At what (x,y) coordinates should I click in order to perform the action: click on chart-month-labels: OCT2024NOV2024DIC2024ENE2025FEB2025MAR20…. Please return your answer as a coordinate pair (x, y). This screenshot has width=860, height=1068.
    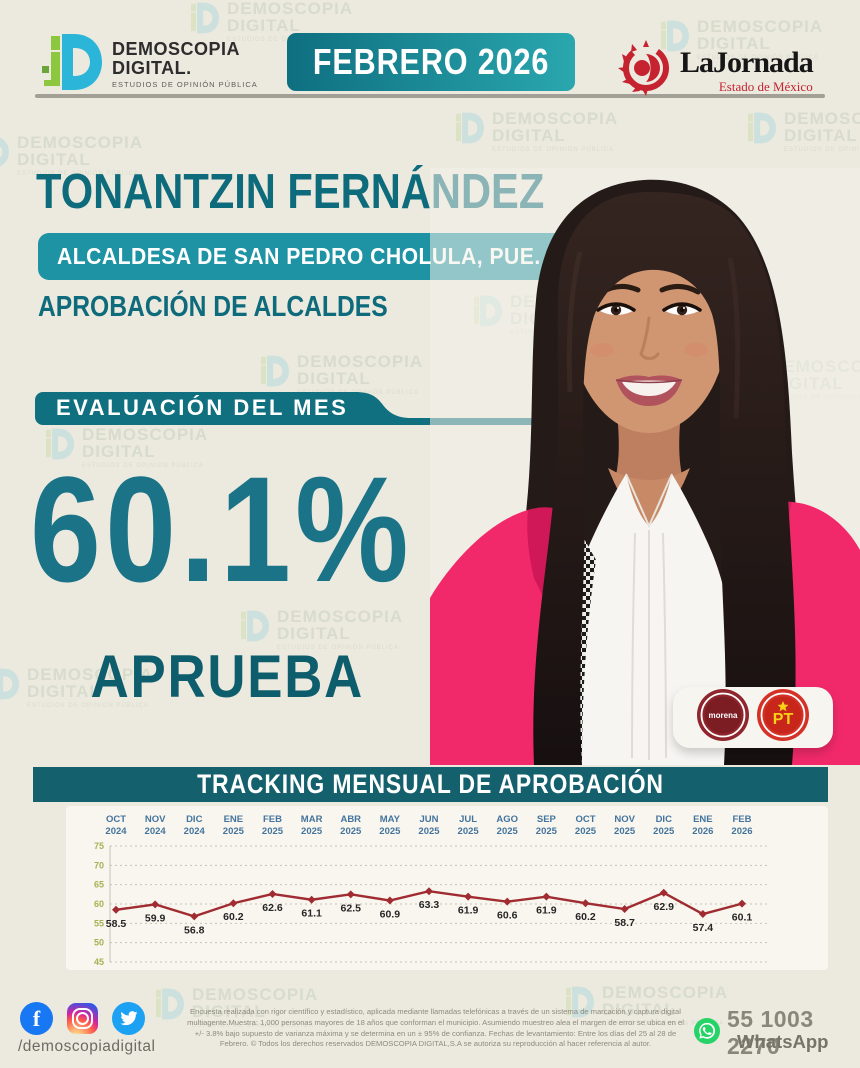
    Looking at the image, I should click on (428, 825).